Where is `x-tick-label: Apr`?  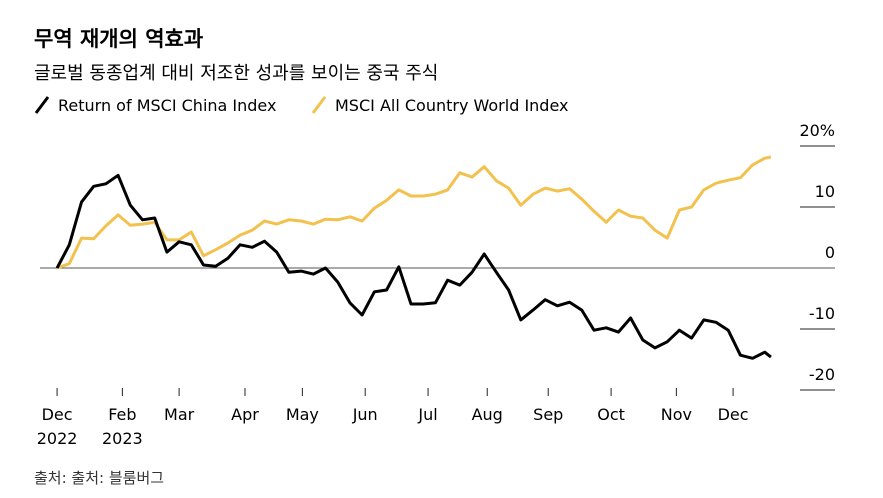
x-tick-label: Apr is located at coordinates (245, 414).